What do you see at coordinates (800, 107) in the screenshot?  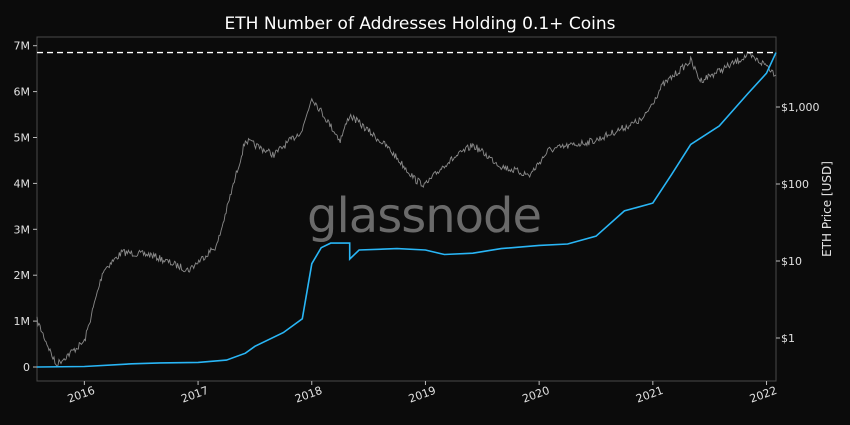 I see `y-right-tick-label: $1,000` at bounding box center [800, 107].